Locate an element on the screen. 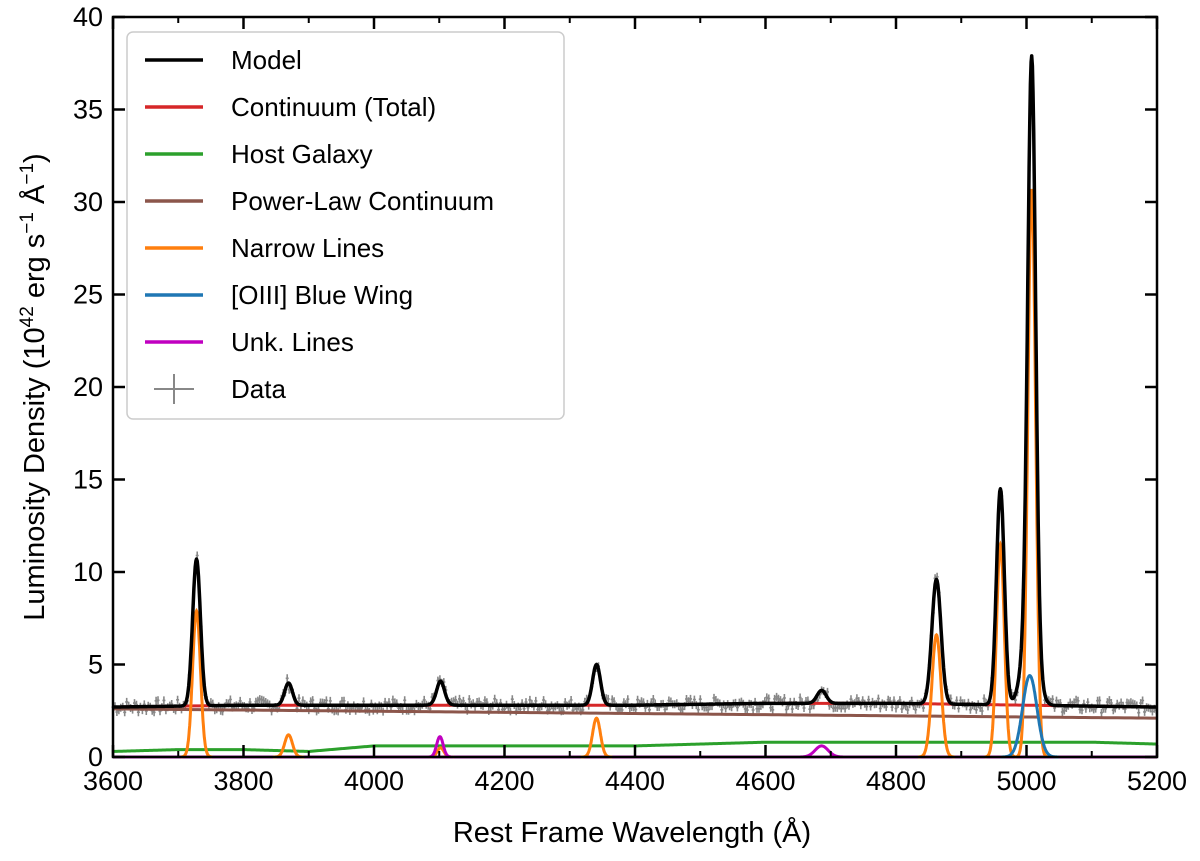  legend-label: Narrow Lines is located at coordinates (307, 248).